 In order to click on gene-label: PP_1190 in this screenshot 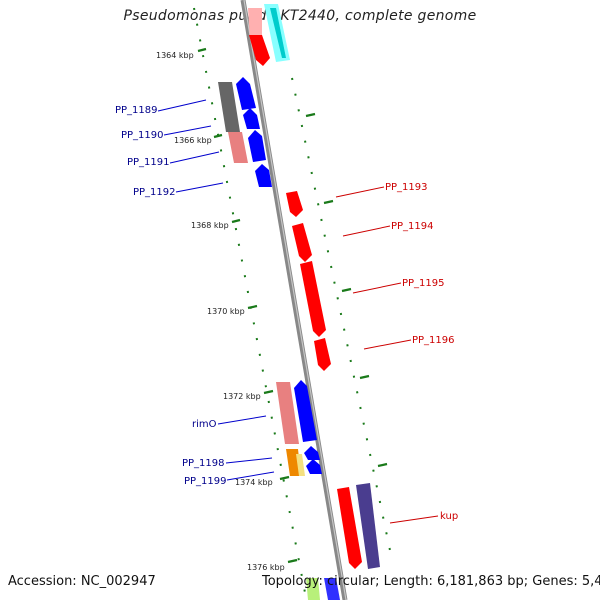, I will do `click(142, 135)`.